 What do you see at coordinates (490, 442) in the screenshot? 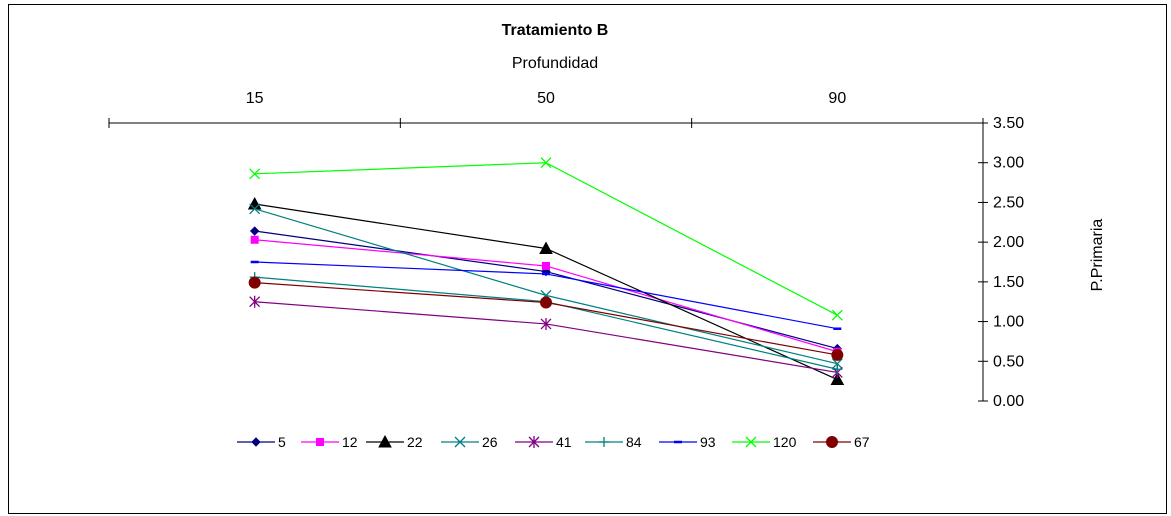
I see `legend-label: 26` at bounding box center [490, 442].